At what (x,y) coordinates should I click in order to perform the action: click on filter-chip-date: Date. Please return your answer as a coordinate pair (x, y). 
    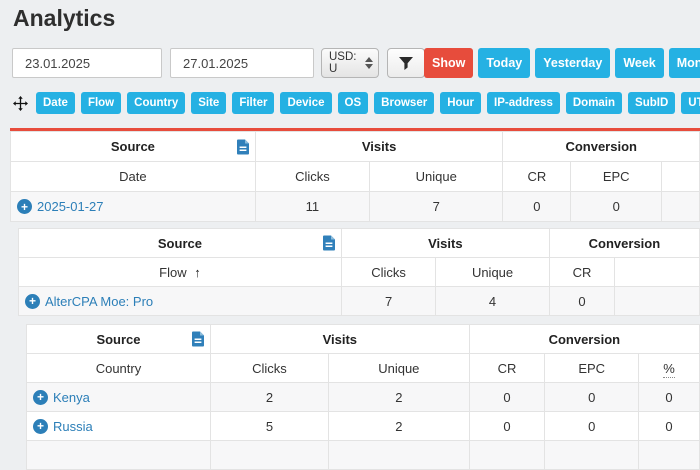
    Looking at the image, I should click on (55, 103).